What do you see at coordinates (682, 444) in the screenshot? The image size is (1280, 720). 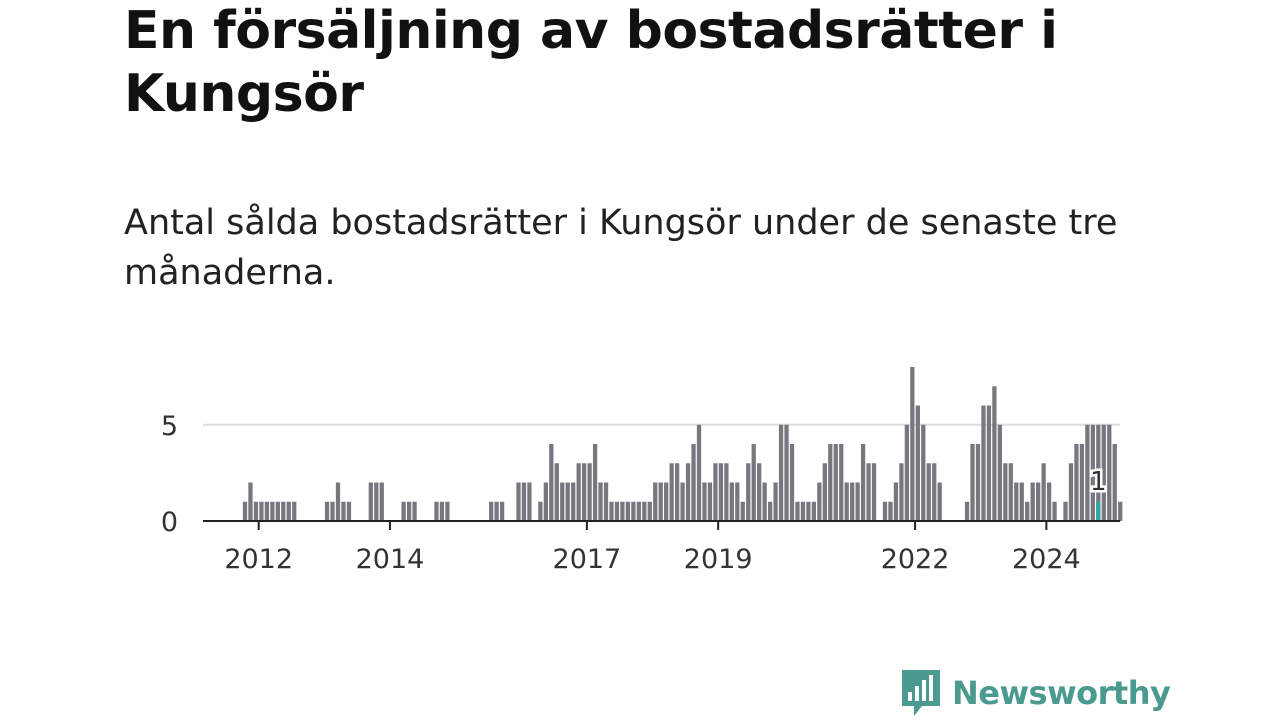 I see `bars` at bounding box center [682, 444].